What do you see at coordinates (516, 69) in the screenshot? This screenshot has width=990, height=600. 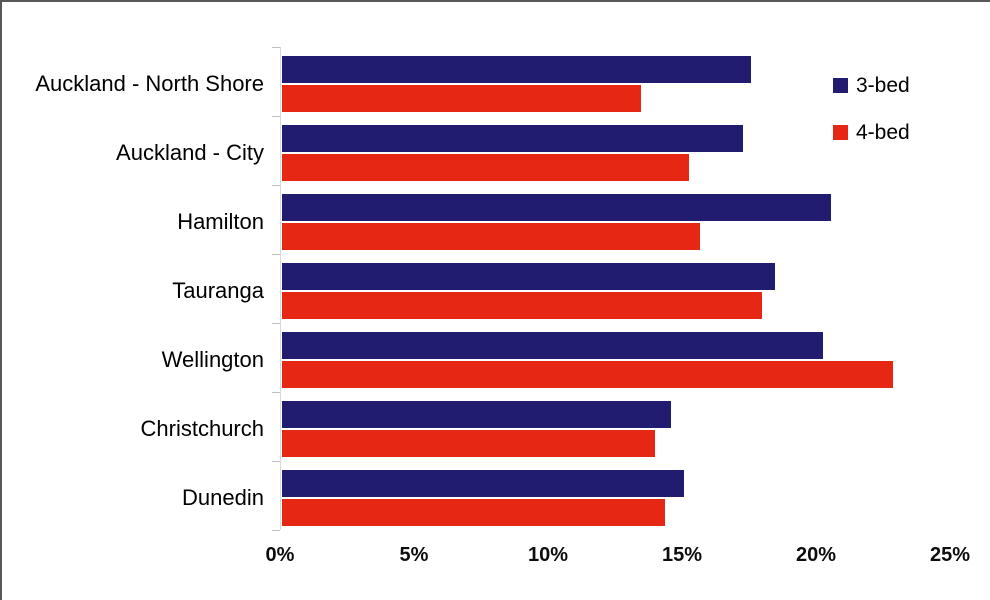 I see `bar-3-bed-auckland-north-shore` at bounding box center [516, 69].